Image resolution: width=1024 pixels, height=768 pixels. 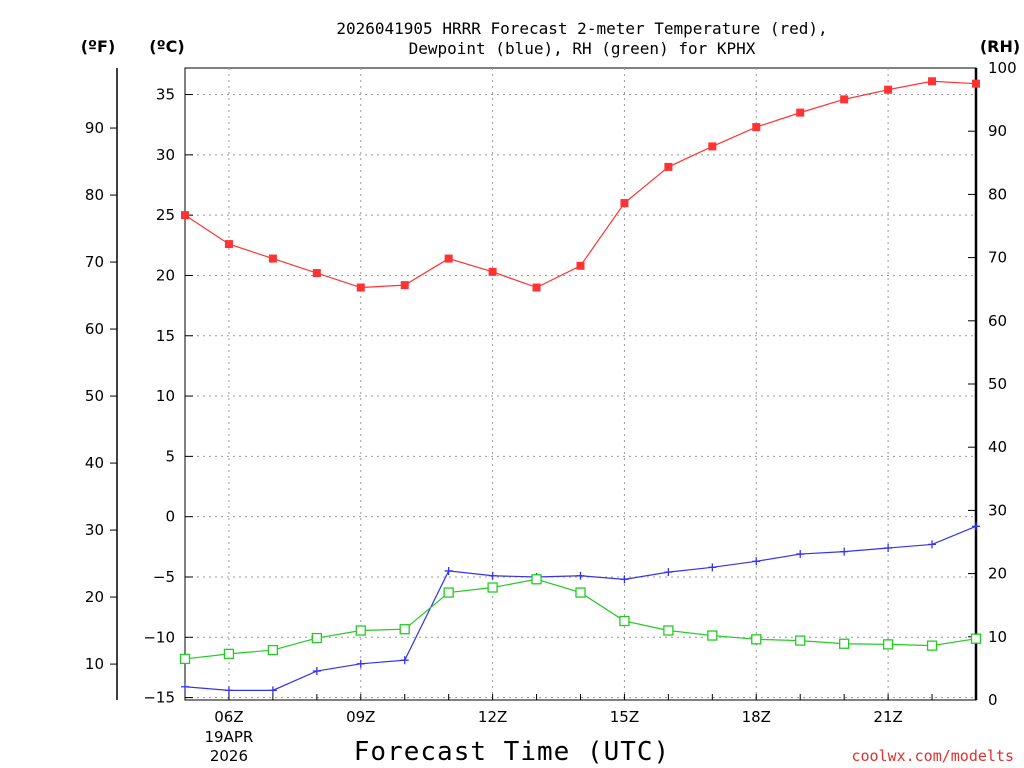 What do you see at coordinates (165, 275) in the screenshot?
I see `celsius-tick-label: 20` at bounding box center [165, 275].